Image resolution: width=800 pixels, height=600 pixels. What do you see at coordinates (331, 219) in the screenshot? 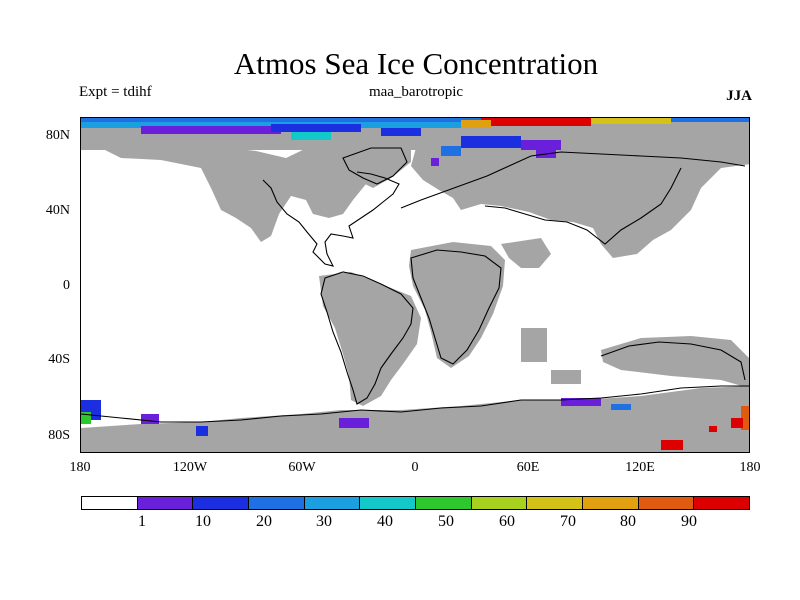
I see `coast-north-america` at bounding box center [331, 219].